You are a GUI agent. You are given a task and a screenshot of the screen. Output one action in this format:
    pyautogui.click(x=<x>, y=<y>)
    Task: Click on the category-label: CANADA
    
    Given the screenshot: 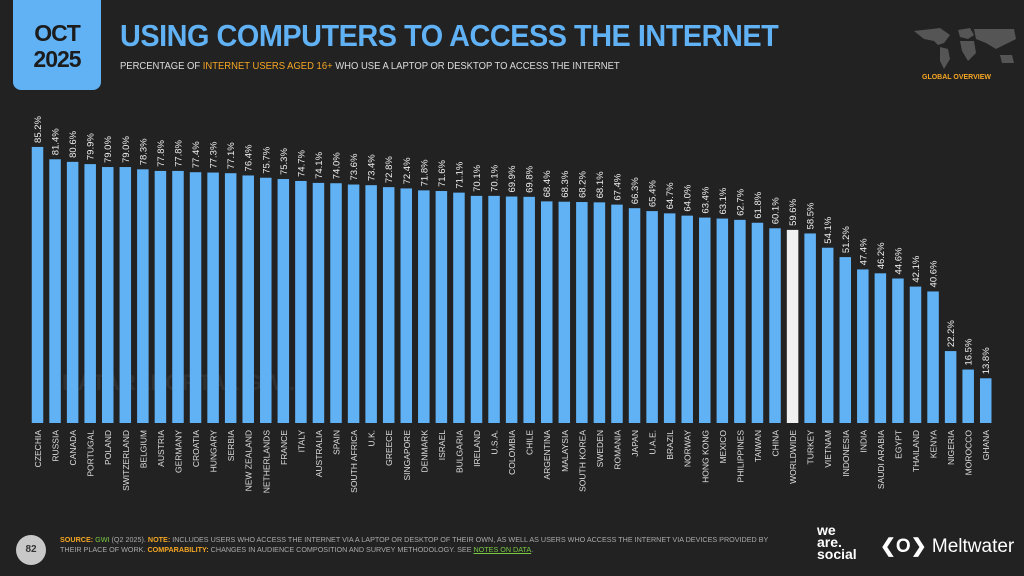 What is the action you would take?
    pyautogui.click(x=73, y=448)
    